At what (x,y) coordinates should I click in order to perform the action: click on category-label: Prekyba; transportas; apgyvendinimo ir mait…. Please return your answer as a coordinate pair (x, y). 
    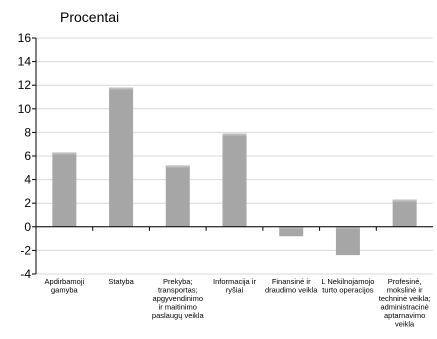
    Looking at the image, I should click on (178, 298).